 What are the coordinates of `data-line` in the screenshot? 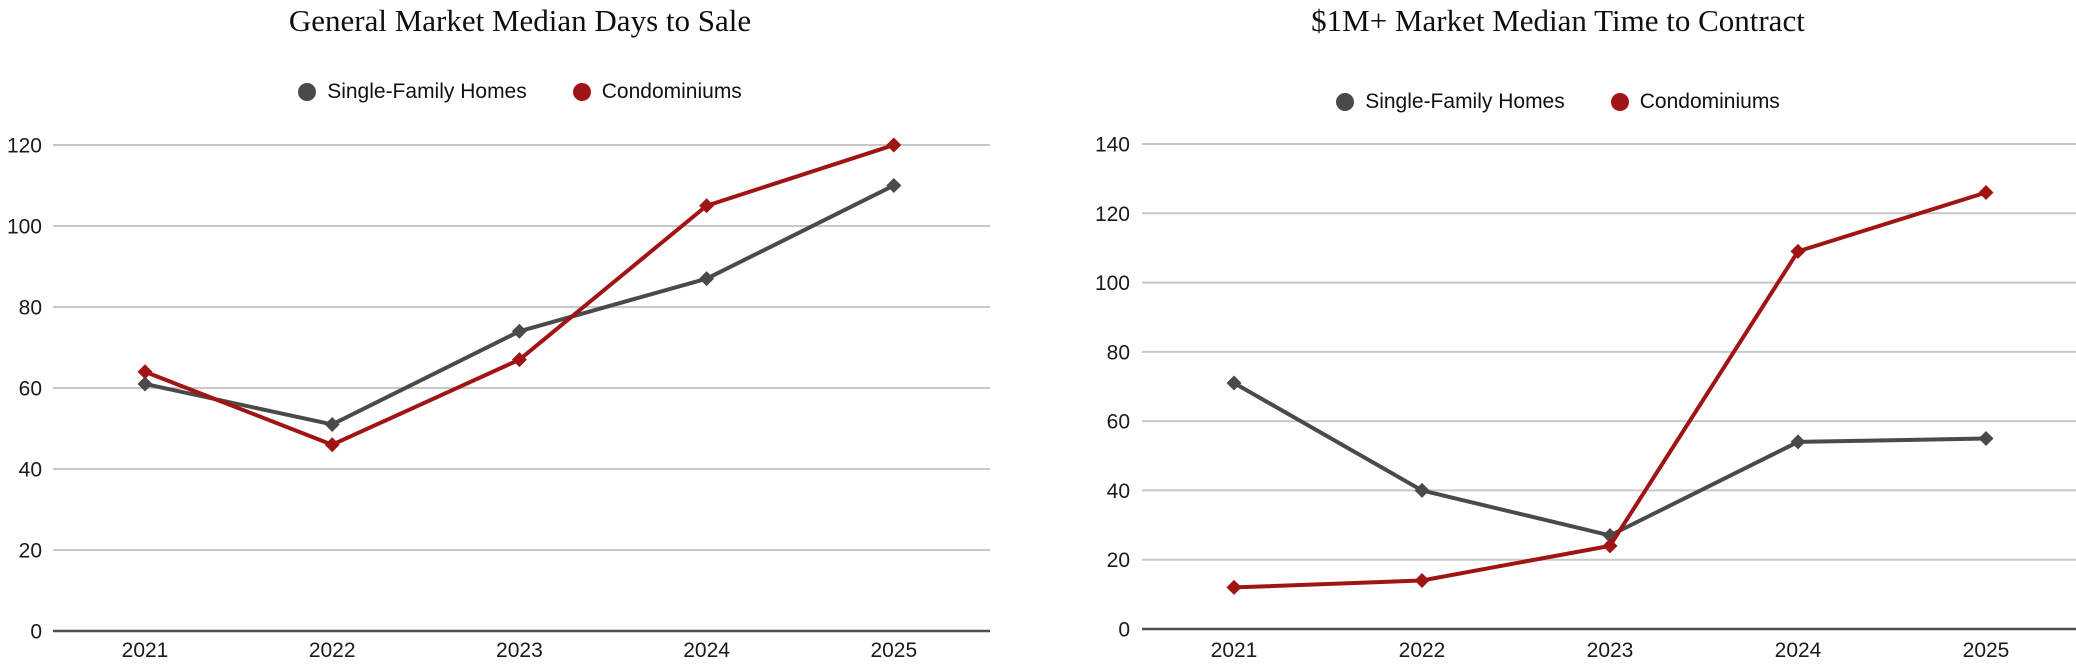 It's located at (1610, 459).